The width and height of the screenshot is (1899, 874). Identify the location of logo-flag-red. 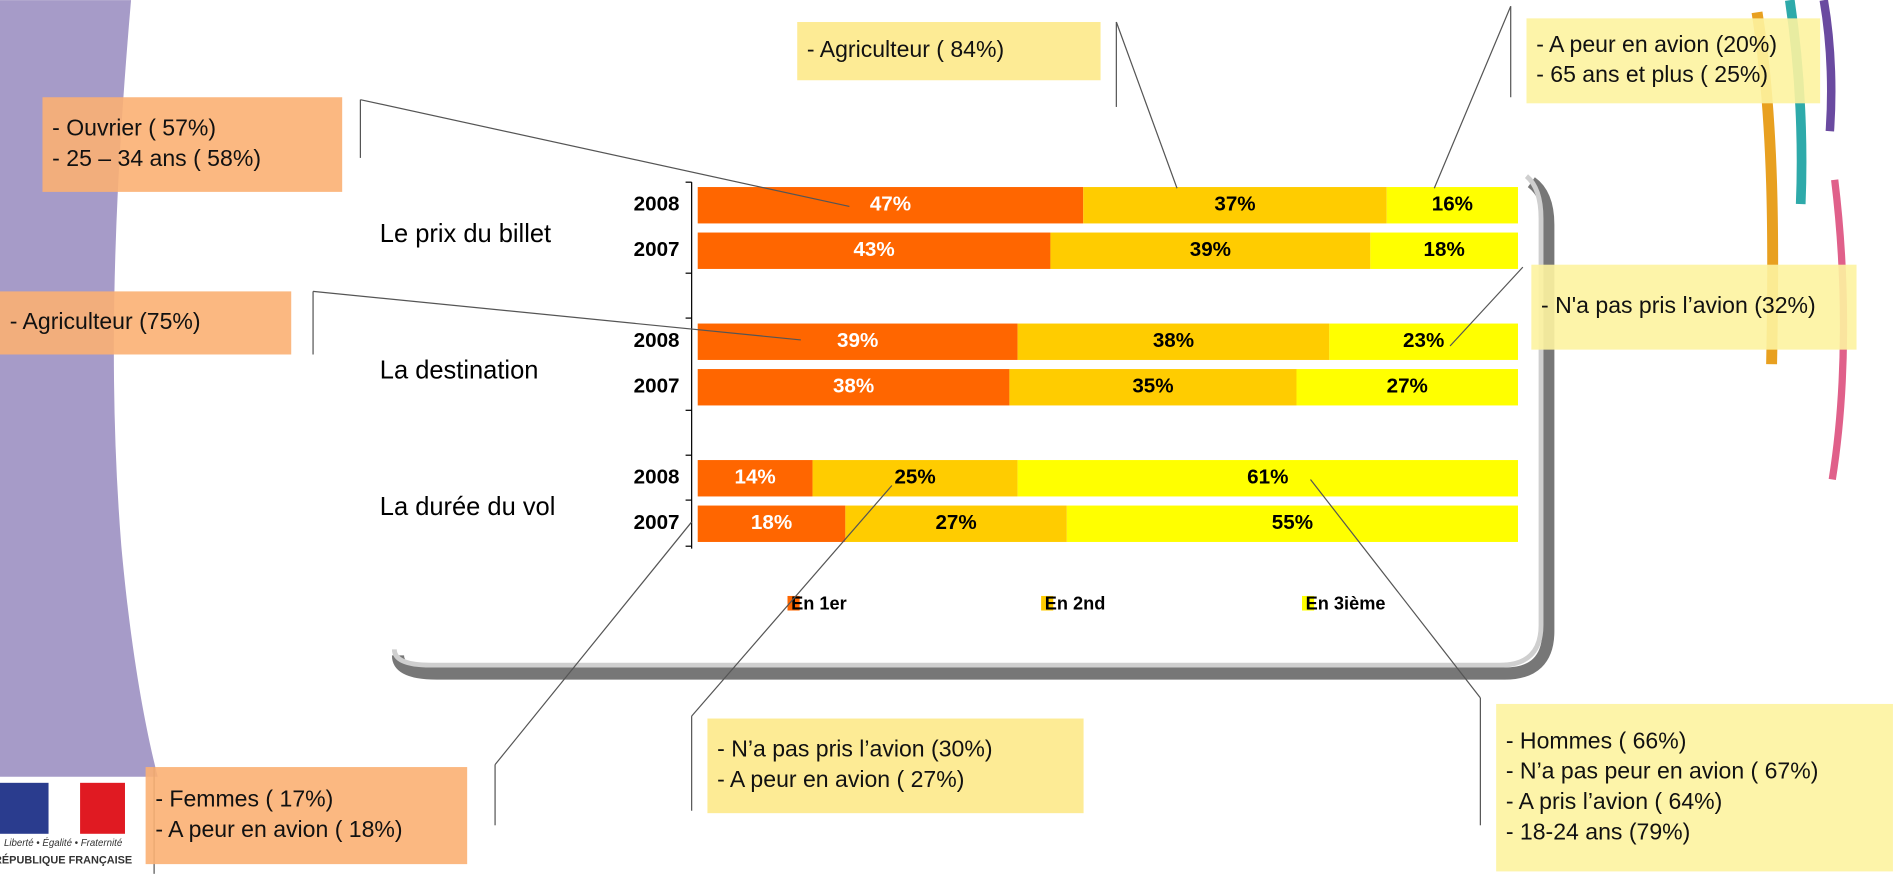
(102, 808).